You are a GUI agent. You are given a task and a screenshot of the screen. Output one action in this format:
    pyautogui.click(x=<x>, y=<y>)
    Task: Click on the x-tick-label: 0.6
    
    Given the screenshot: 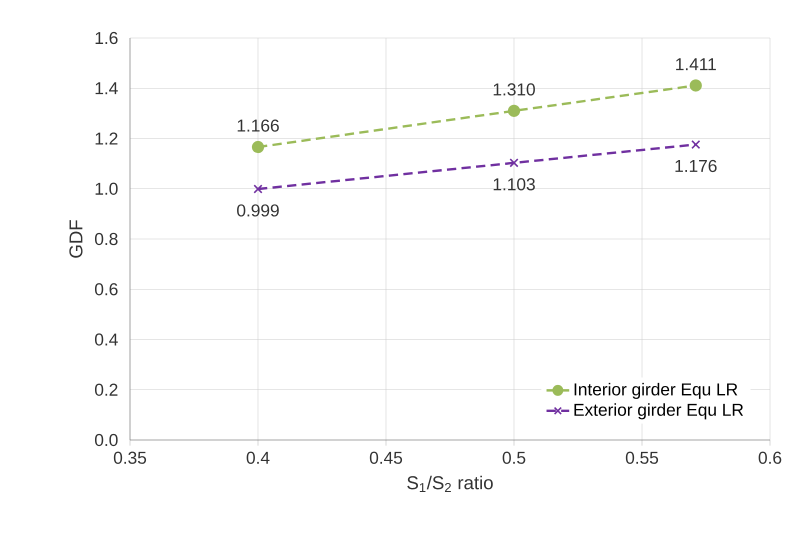 What is the action you would take?
    pyautogui.click(x=770, y=458)
    